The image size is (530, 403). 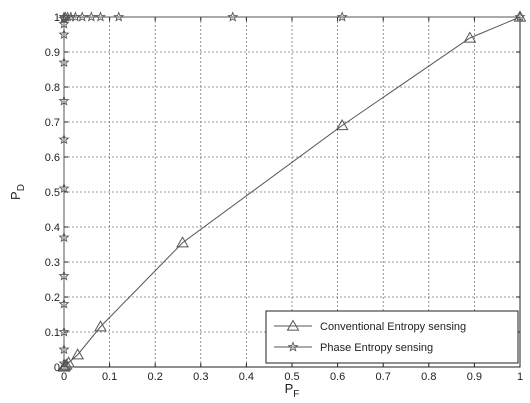 What do you see at coordinates (376, 348) in the screenshot?
I see `legend-label: Phase Entropy sensing` at bounding box center [376, 348].